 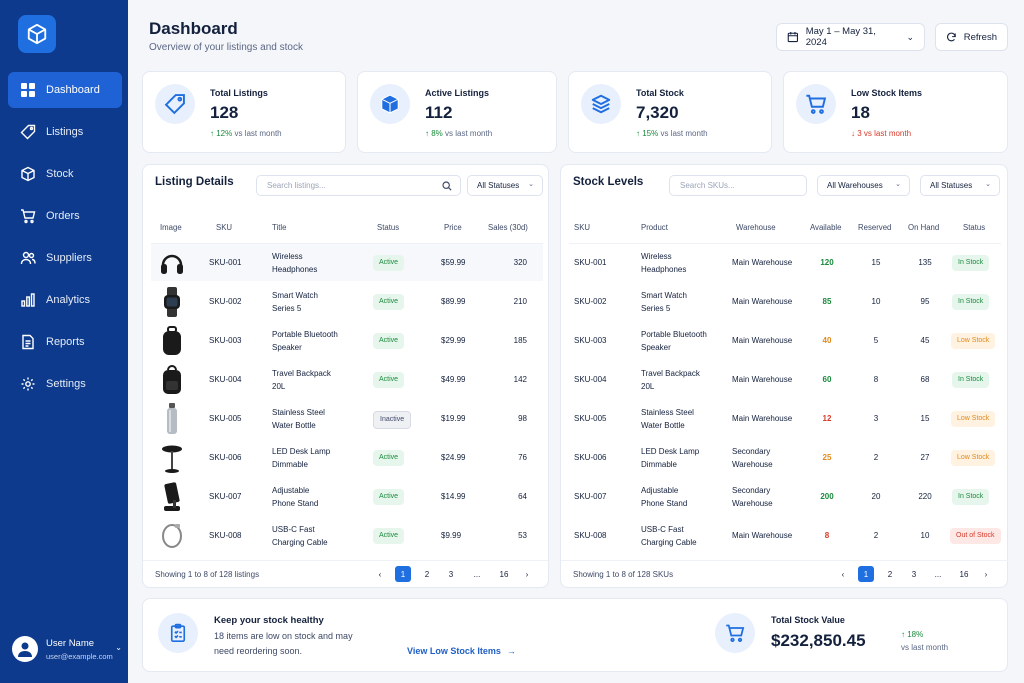 I want to click on sidebar-item-dashboard: Dashboard, so click(x=65, y=90).